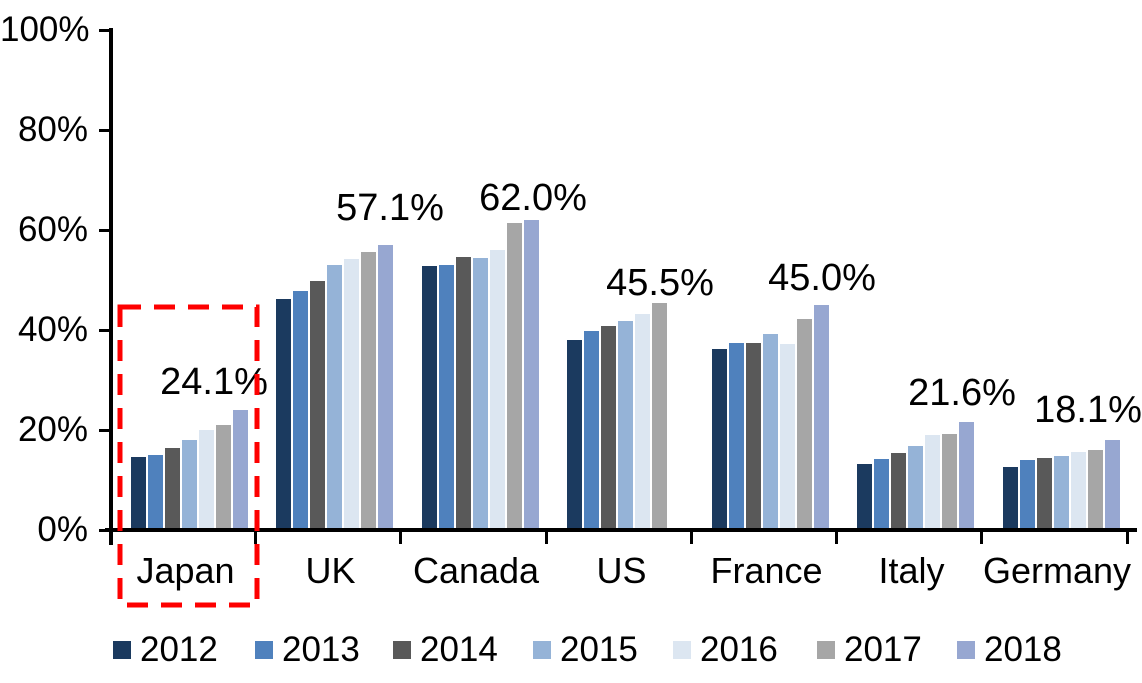 The height and width of the screenshot is (683, 1142). What do you see at coordinates (52, 229) in the screenshot?
I see `y-axis-label-60-: 60%` at bounding box center [52, 229].